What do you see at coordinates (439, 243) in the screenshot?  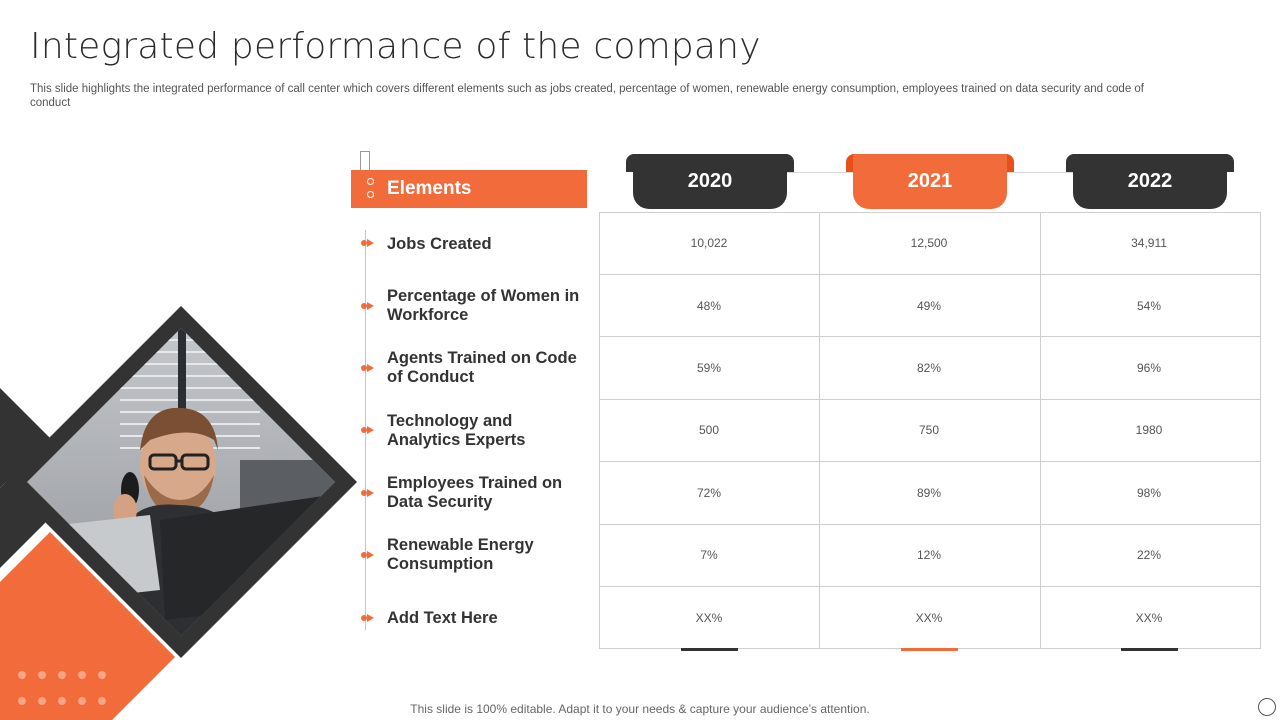 I see `row-label-jobs-created: Jobs Created` at bounding box center [439, 243].